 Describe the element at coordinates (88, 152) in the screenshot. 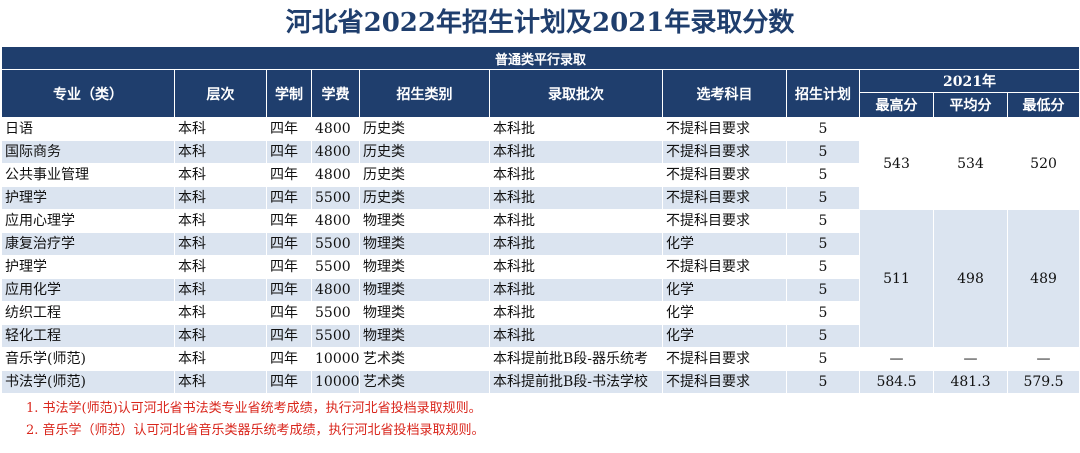

I see `cell-major: 国际商务` at that location.